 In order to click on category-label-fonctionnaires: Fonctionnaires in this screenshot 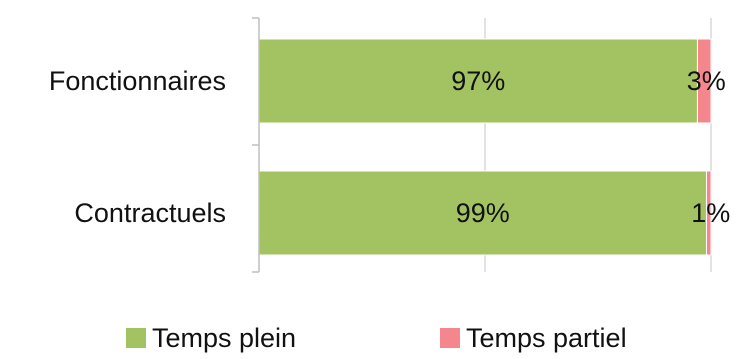, I will do `click(137, 81)`.